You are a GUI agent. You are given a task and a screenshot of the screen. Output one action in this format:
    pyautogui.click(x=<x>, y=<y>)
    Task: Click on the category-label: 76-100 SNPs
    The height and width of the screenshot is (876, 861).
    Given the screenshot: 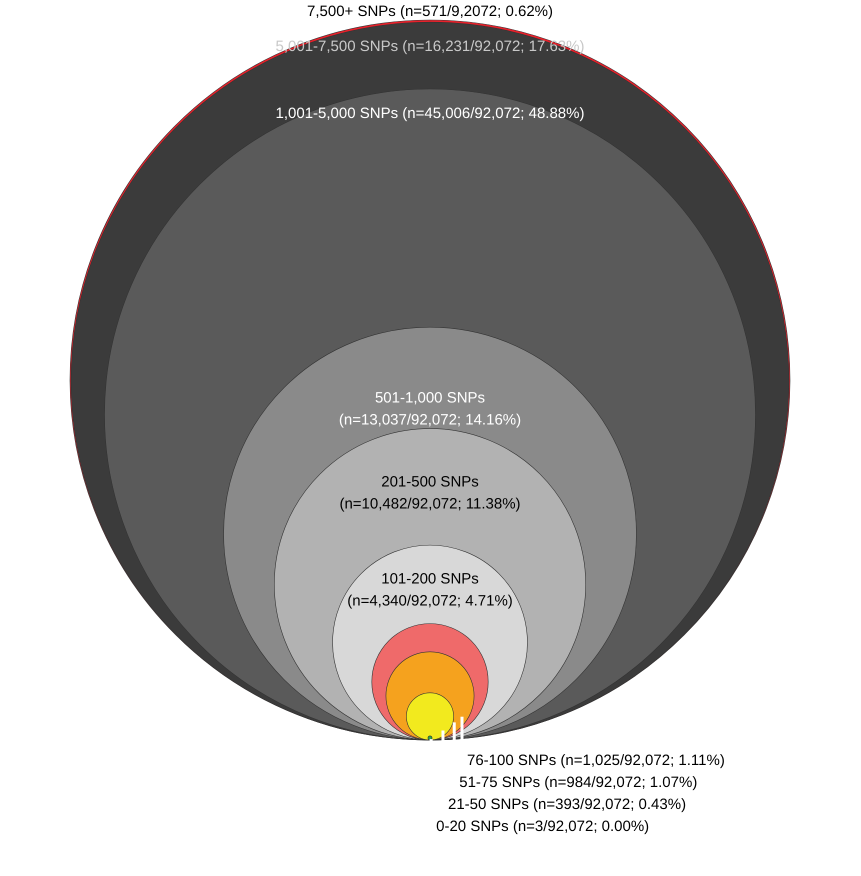 What is the action you would take?
    pyautogui.click(x=511, y=760)
    